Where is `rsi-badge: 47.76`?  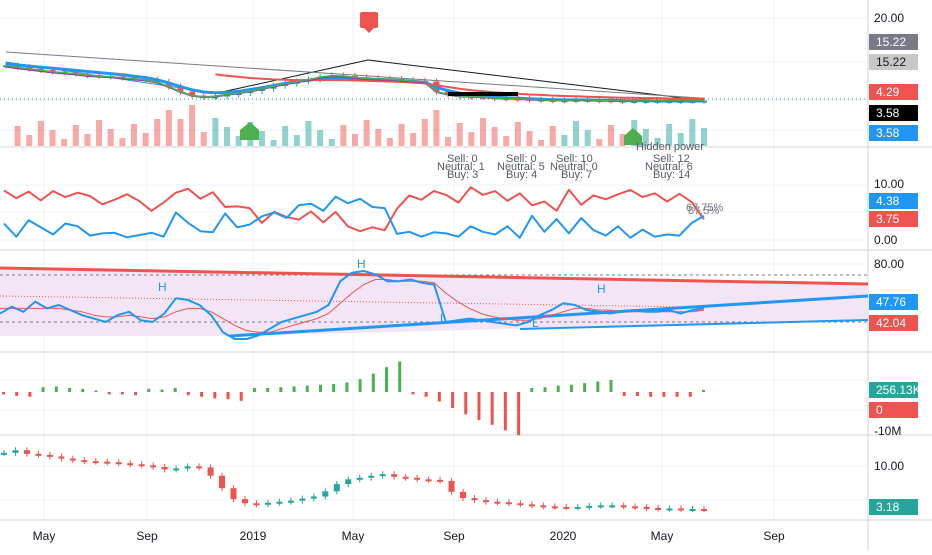 rsi-badge: 47.76 is located at coordinates (893, 302).